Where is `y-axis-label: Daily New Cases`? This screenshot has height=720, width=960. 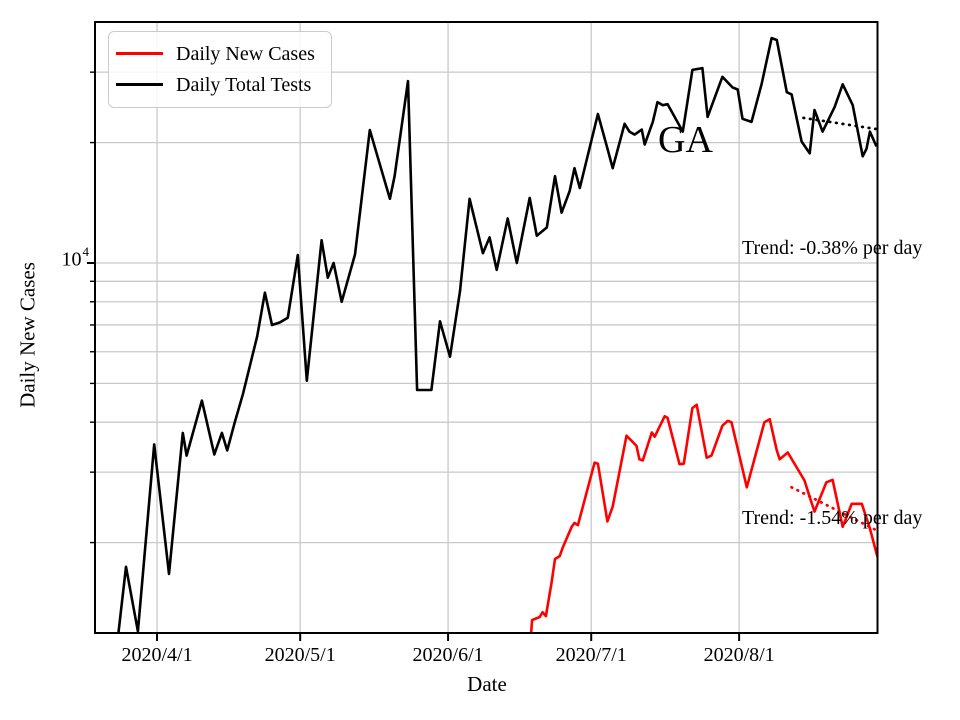
y-axis-label: Daily New Cases is located at coordinates (27, 335).